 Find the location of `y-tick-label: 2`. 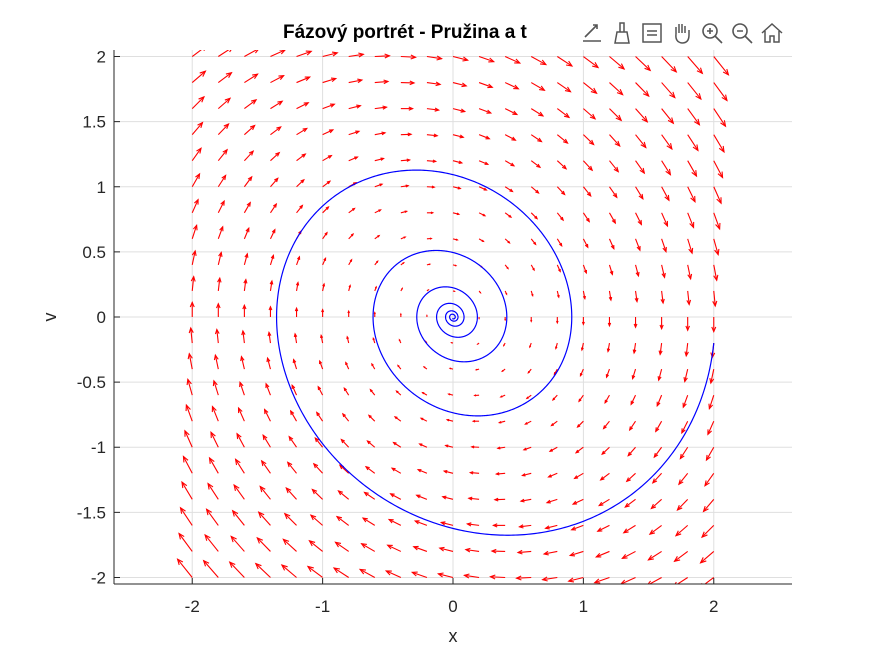

y-tick-label: 2 is located at coordinates (101, 57).